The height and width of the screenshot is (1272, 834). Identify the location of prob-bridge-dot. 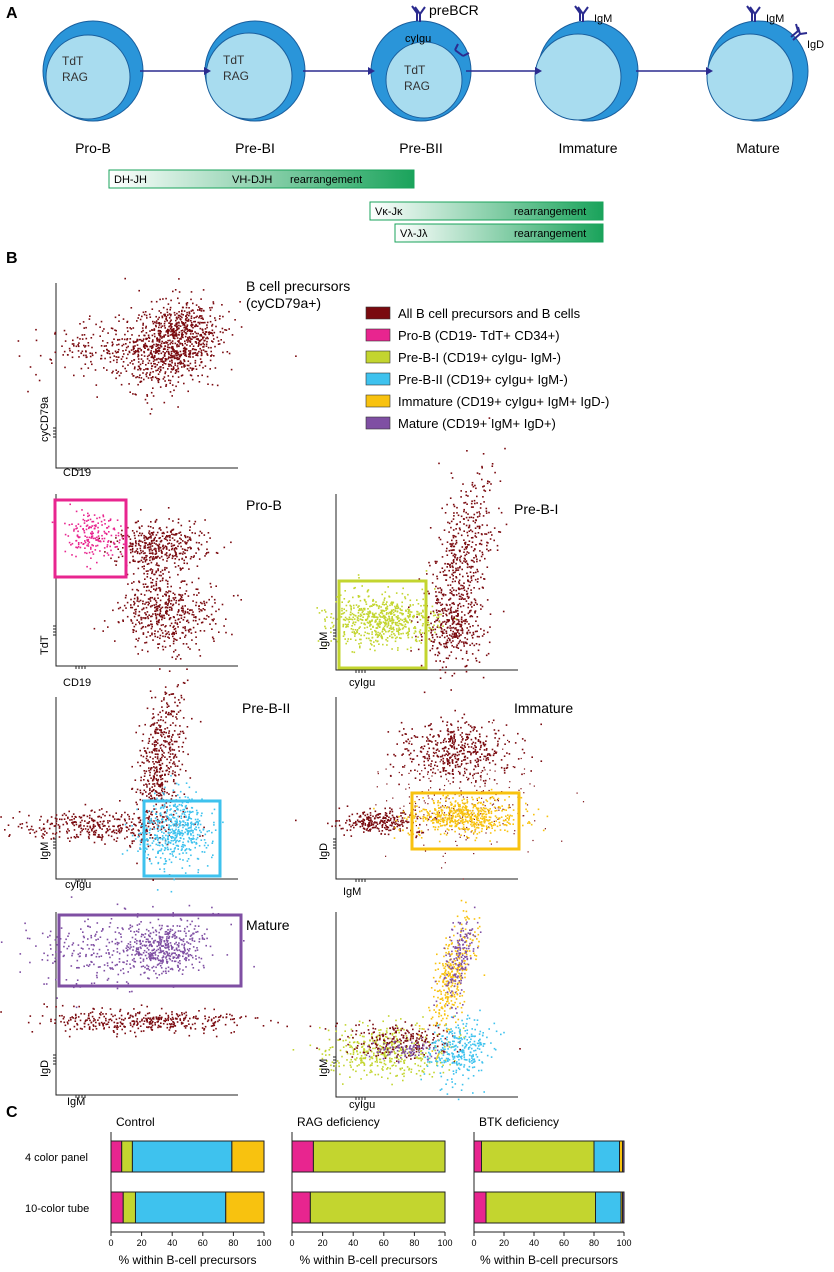
(178, 574).